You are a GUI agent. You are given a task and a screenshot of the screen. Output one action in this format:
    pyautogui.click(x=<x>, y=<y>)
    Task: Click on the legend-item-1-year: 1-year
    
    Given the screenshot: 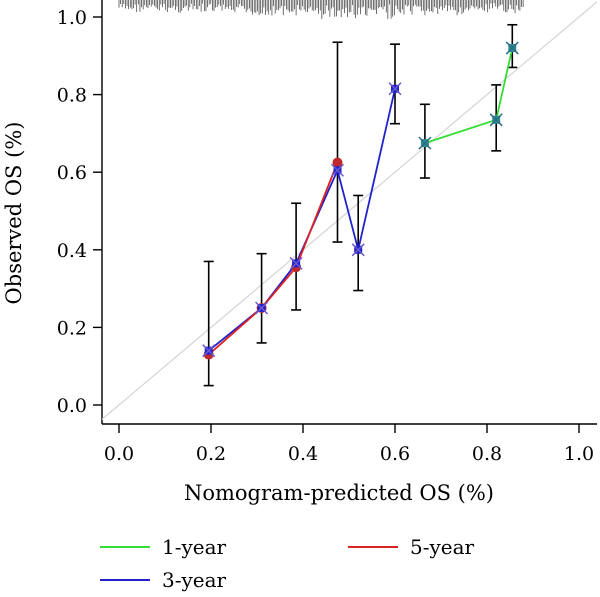 What is the action you would take?
    pyautogui.click(x=163, y=547)
    